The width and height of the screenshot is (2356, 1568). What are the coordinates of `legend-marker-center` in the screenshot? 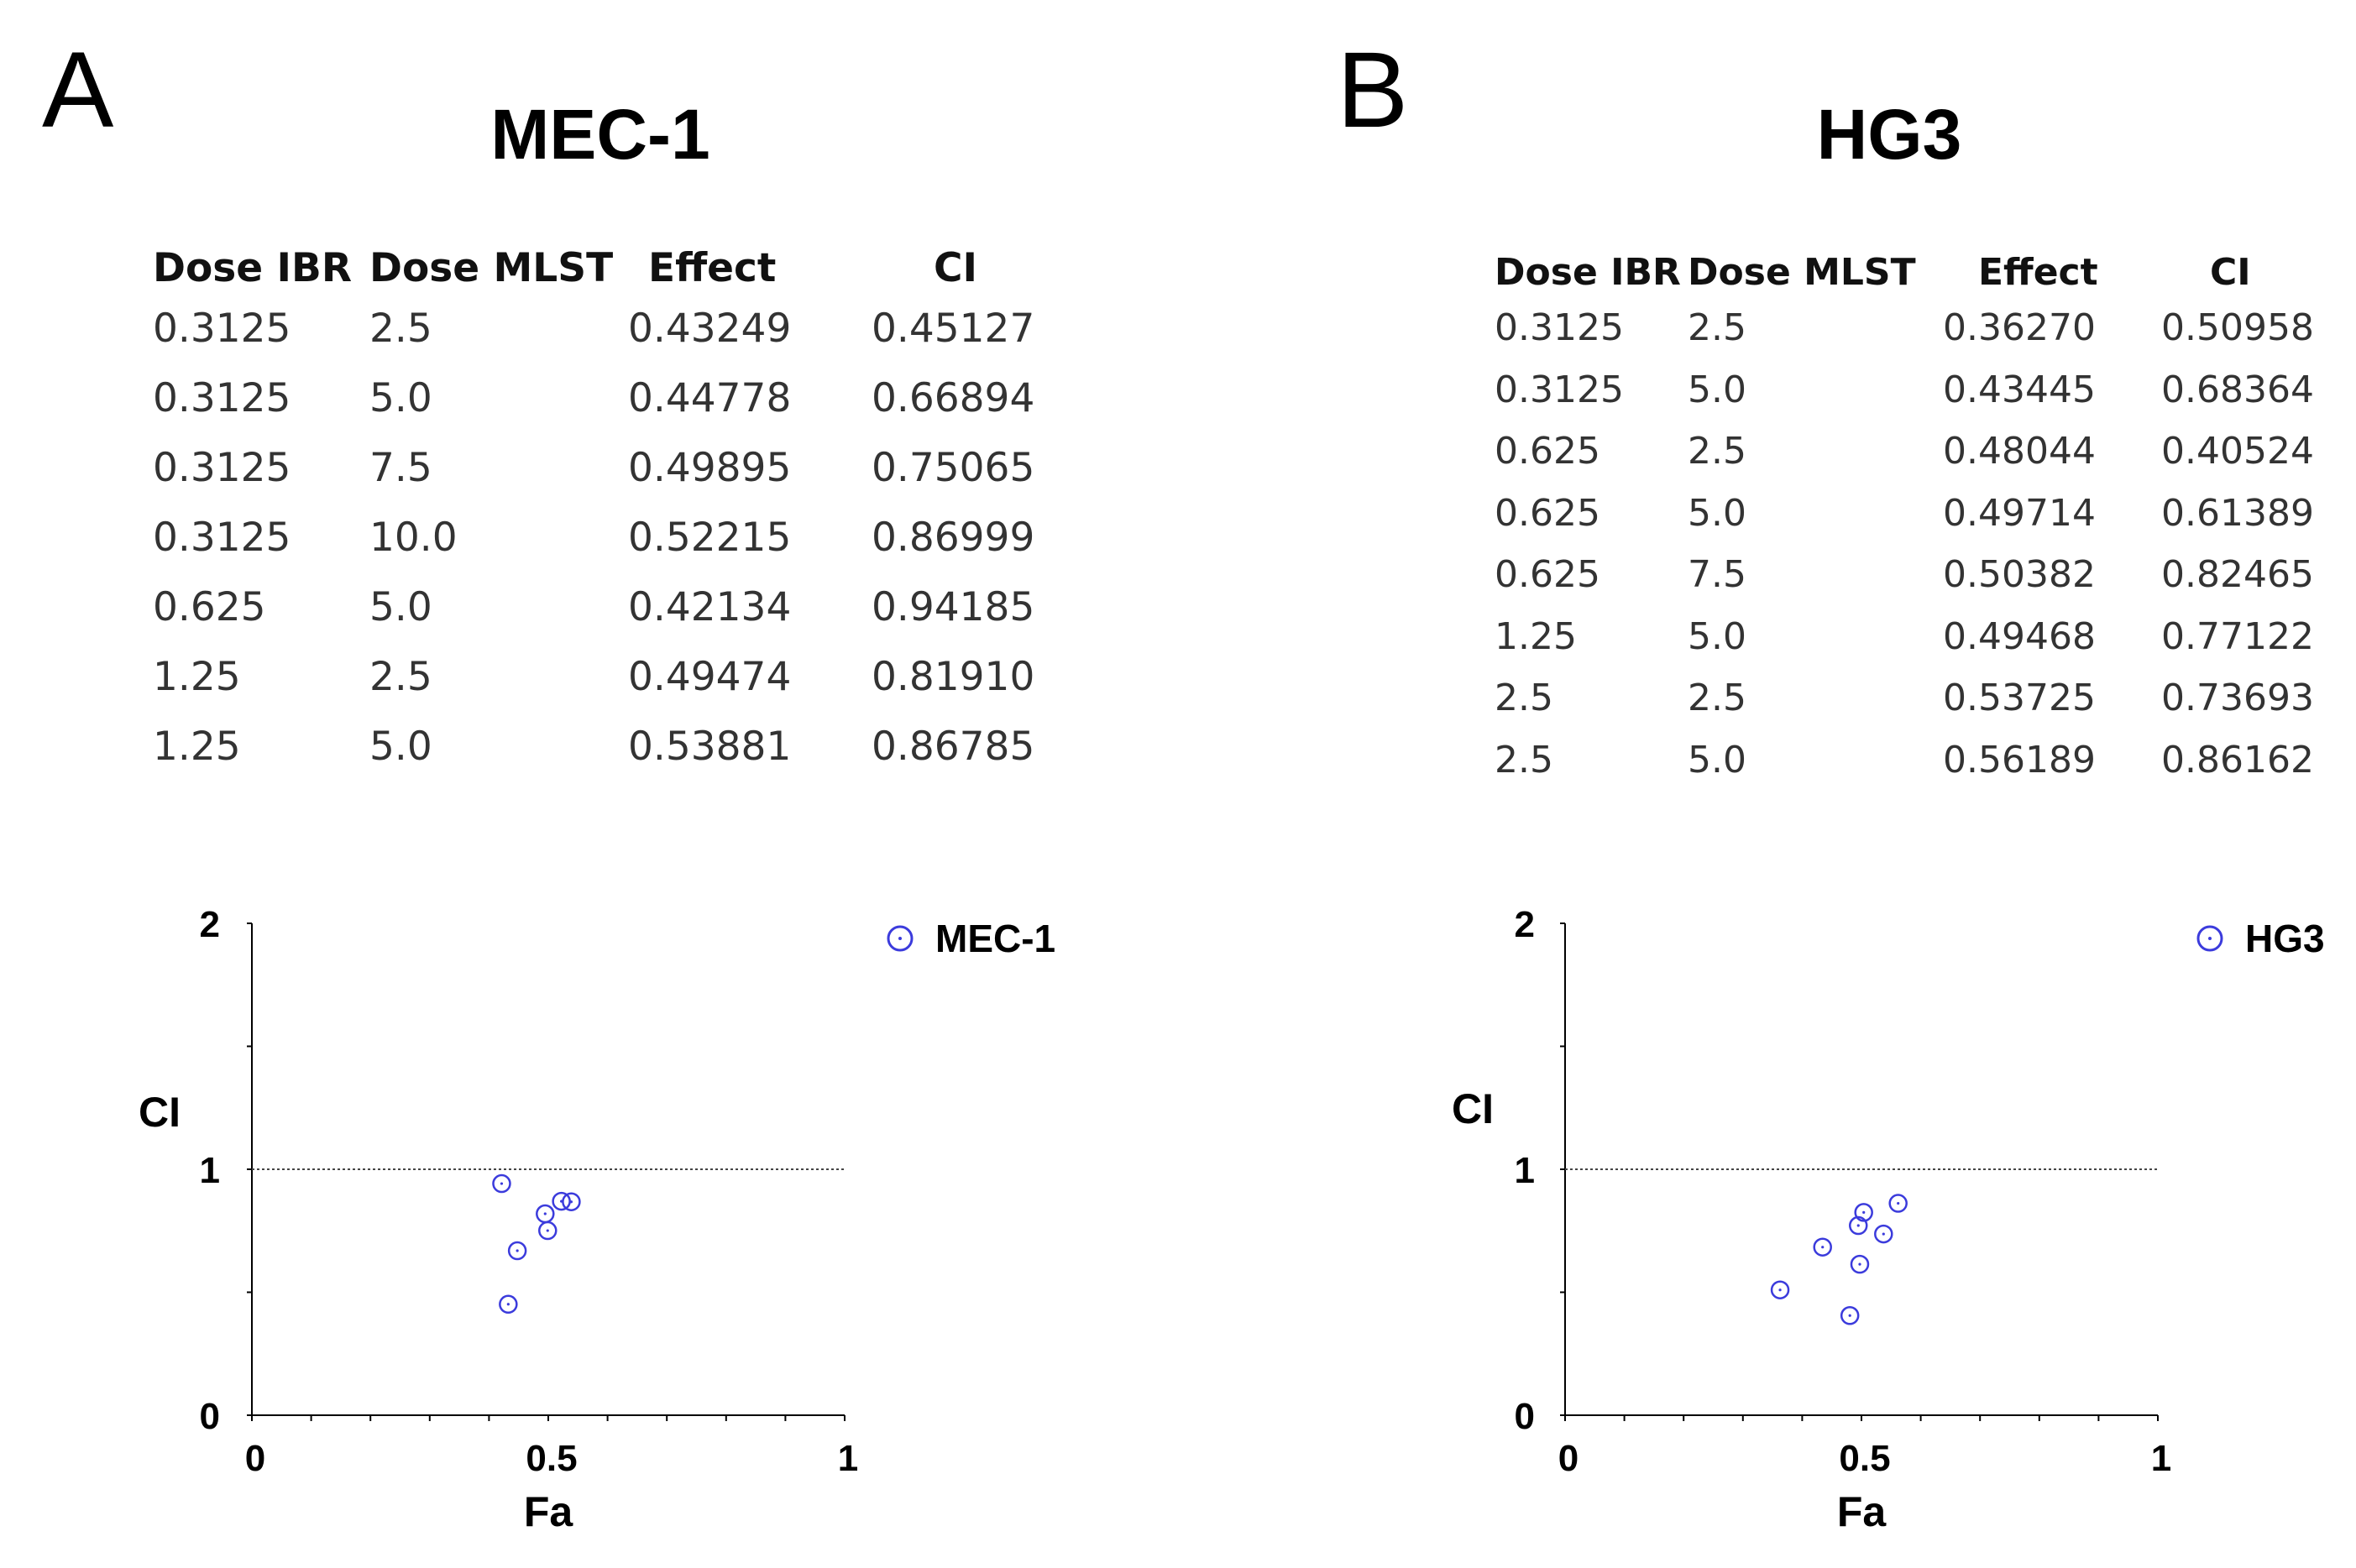 It's located at (900, 938).